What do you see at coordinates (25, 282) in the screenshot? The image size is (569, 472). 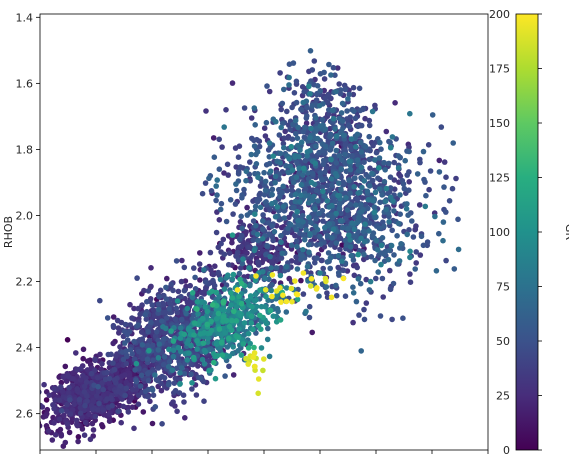 I see `y-tick-label: 2.2` at bounding box center [25, 282].